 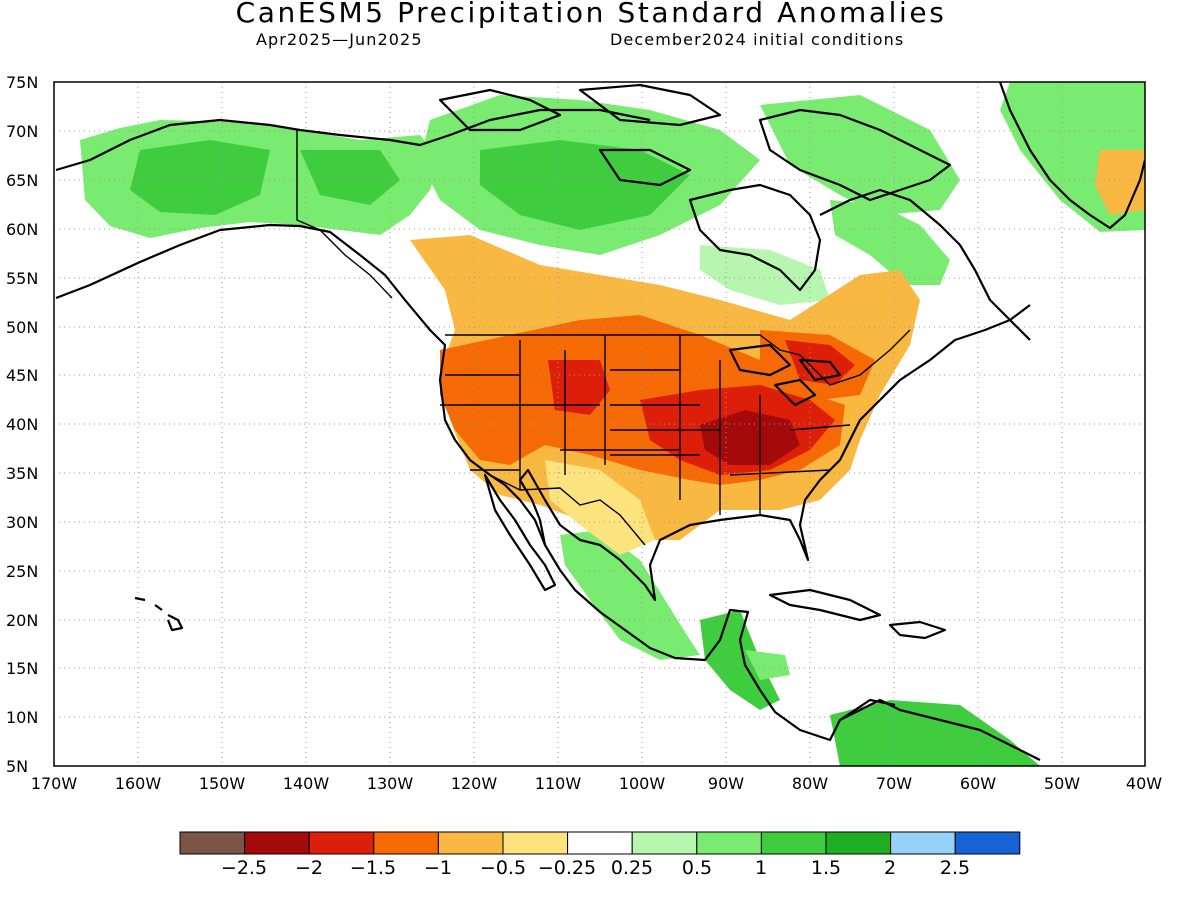 I want to click on wet-patch-caribbean, so click(x=767, y=665).